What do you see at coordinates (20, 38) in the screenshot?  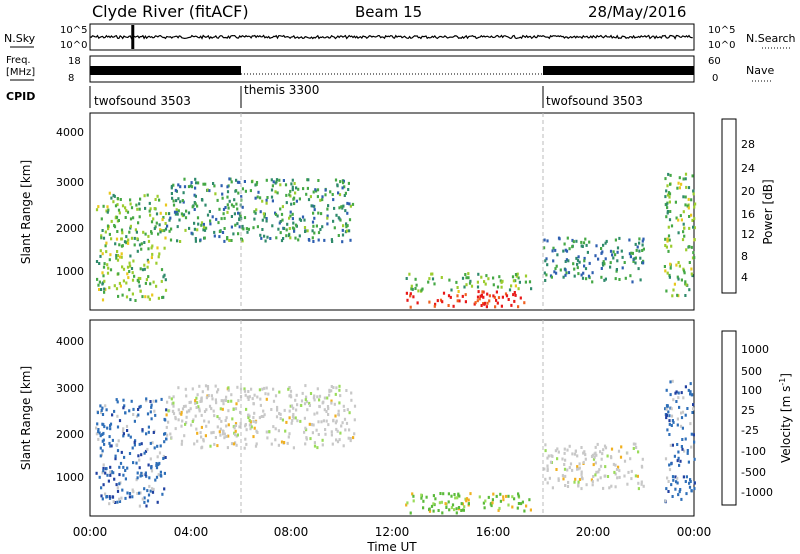 I see `nsky-label: N.Sky` at bounding box center [20, 38].